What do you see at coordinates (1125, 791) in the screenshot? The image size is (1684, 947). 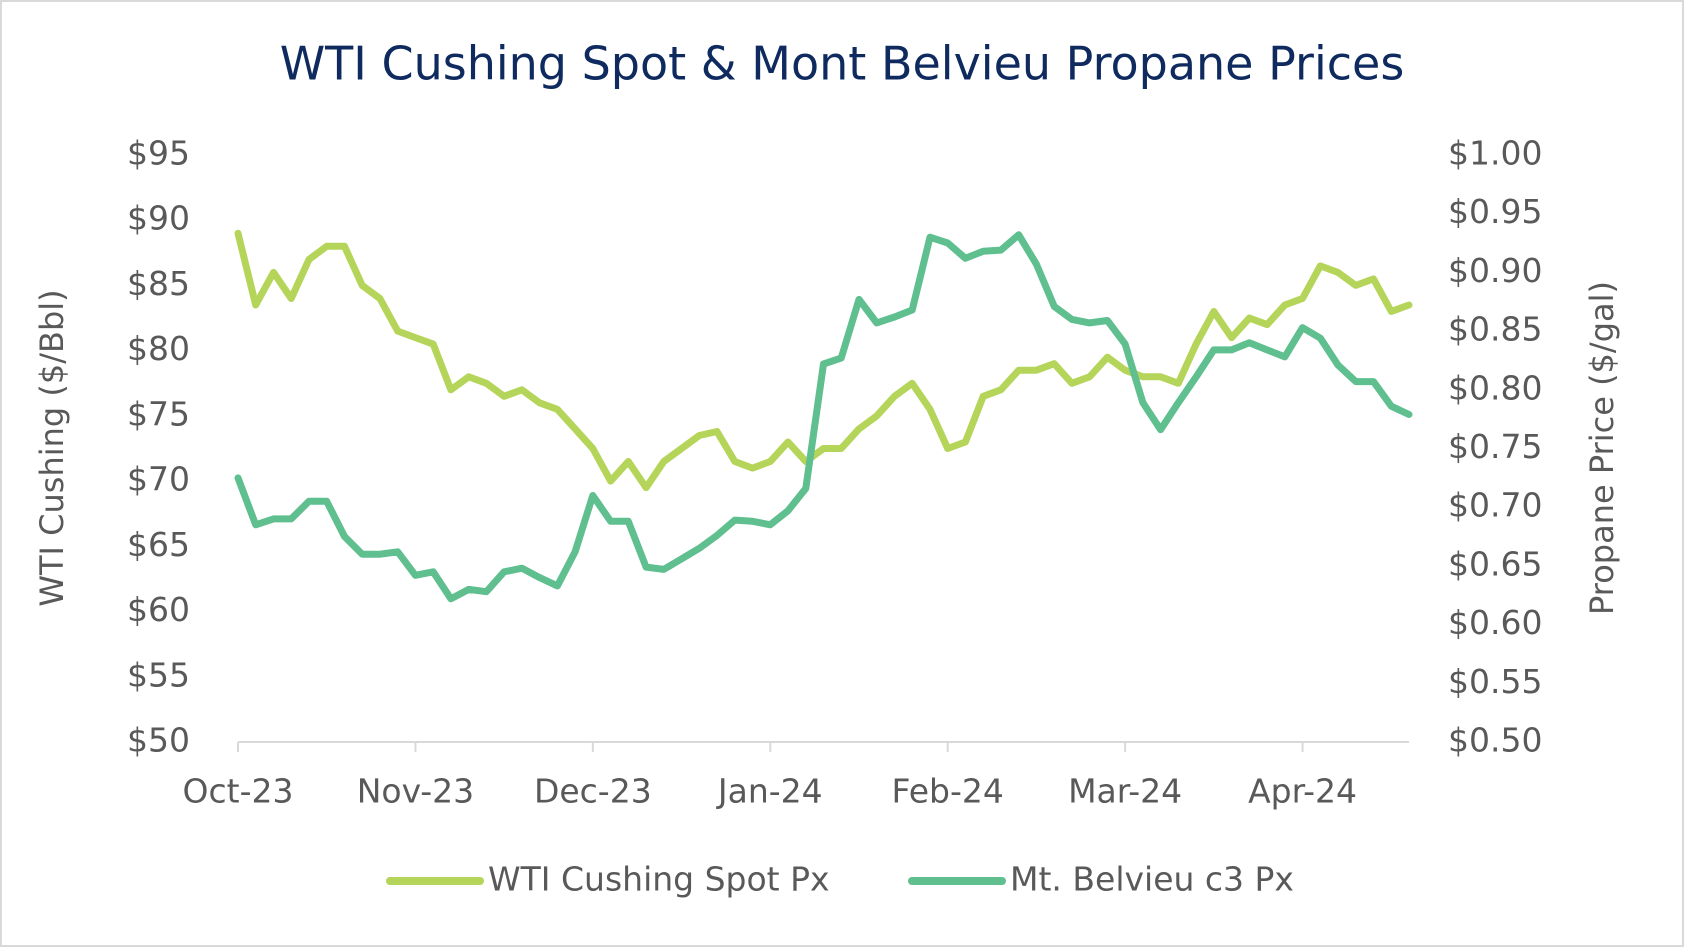 I see `x-tick-label: Mar-24` at bounding box center [1125, 791].